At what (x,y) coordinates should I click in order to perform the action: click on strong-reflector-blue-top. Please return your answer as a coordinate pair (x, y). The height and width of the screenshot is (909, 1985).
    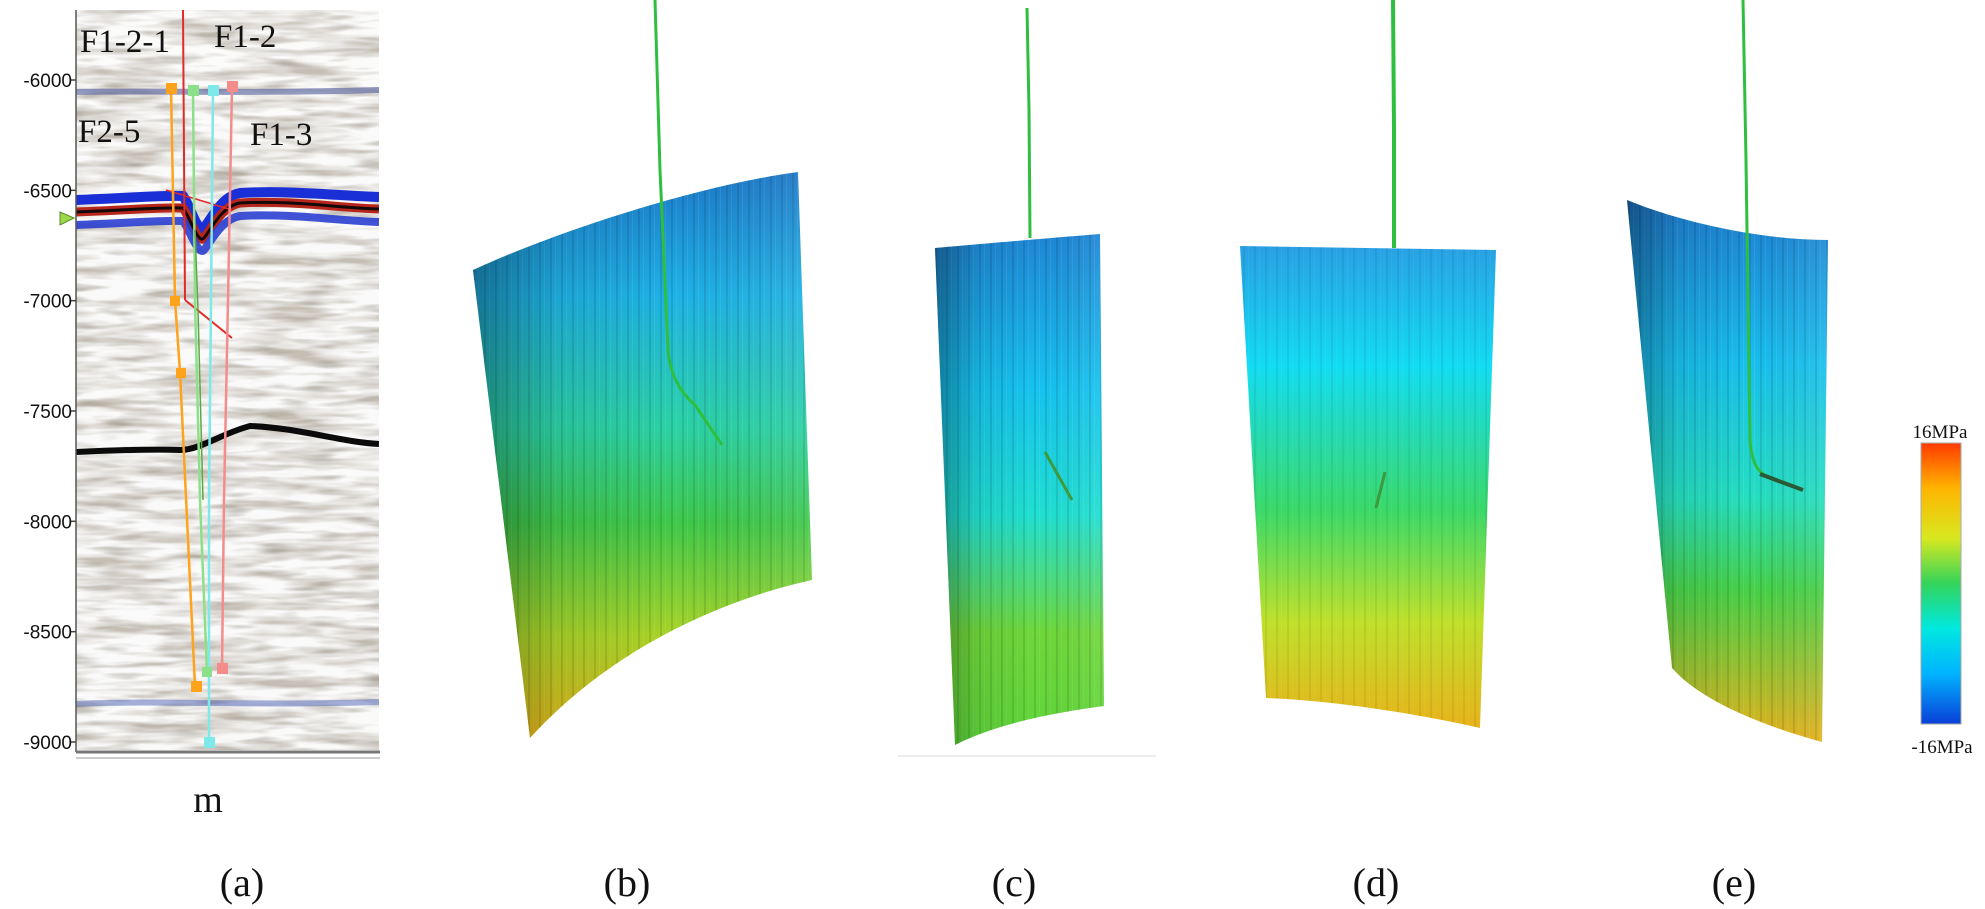
    Looking at the image, I should click on (227, 211).